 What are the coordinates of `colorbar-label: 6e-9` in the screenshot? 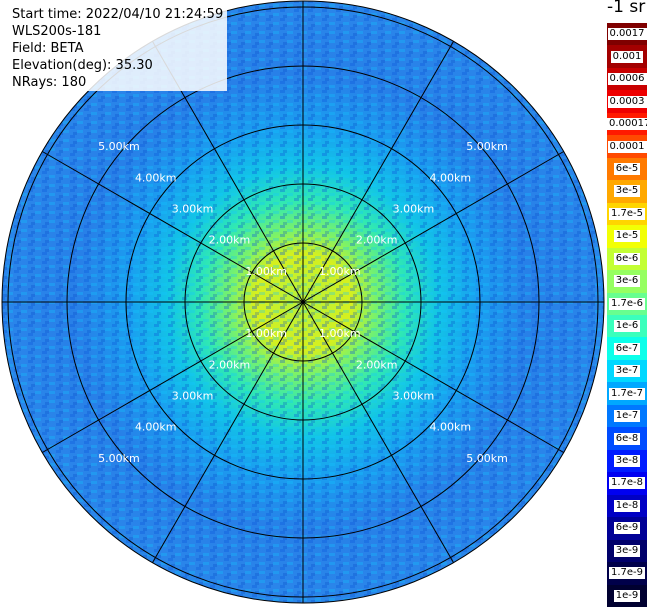 It's located at (627, 528).